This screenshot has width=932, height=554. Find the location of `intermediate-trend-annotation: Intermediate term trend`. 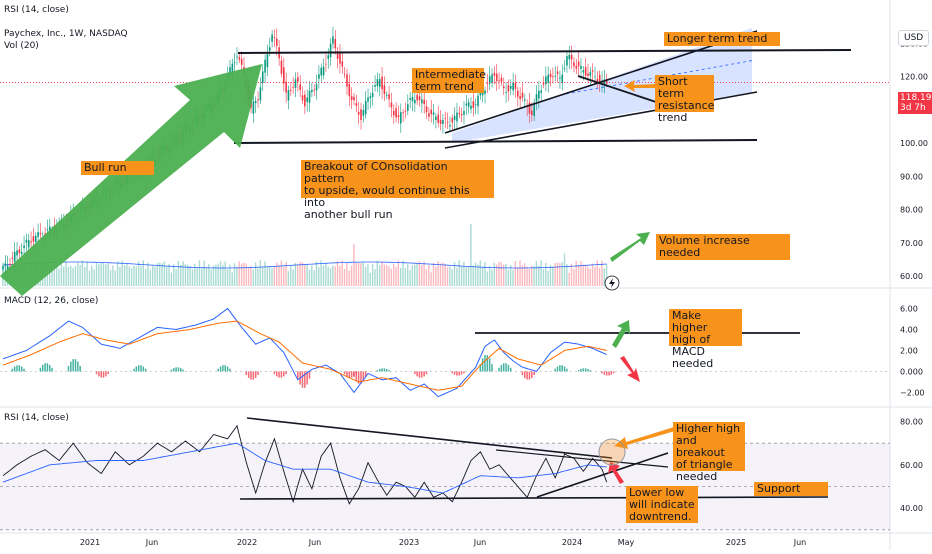

intermediate-trend-annotation: Intermediate term trend is located at coordinates (449, 80).